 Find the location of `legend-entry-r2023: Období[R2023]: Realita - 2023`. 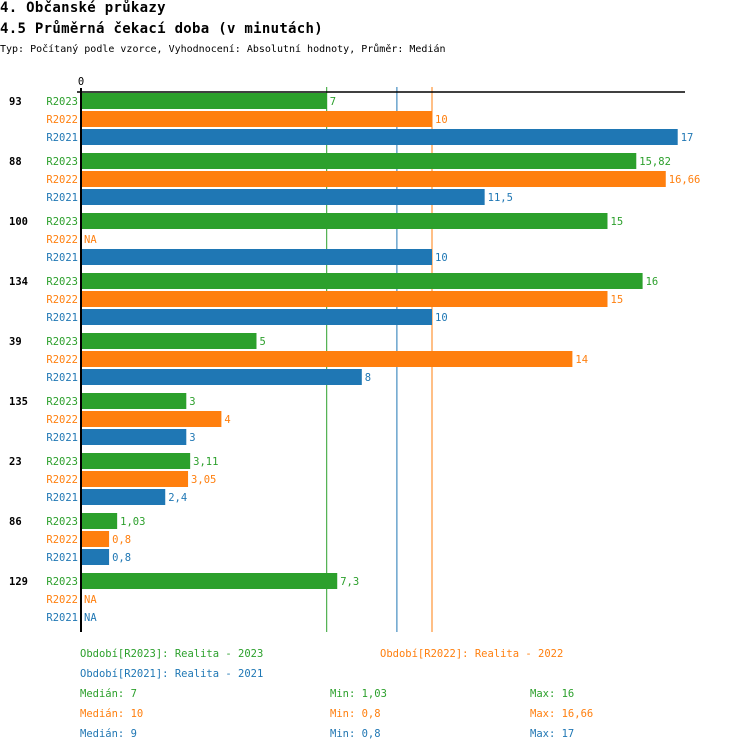

legend-entry-r2023: Období[R2023]: Realita - 2023 is located at coordinates (172, 654).